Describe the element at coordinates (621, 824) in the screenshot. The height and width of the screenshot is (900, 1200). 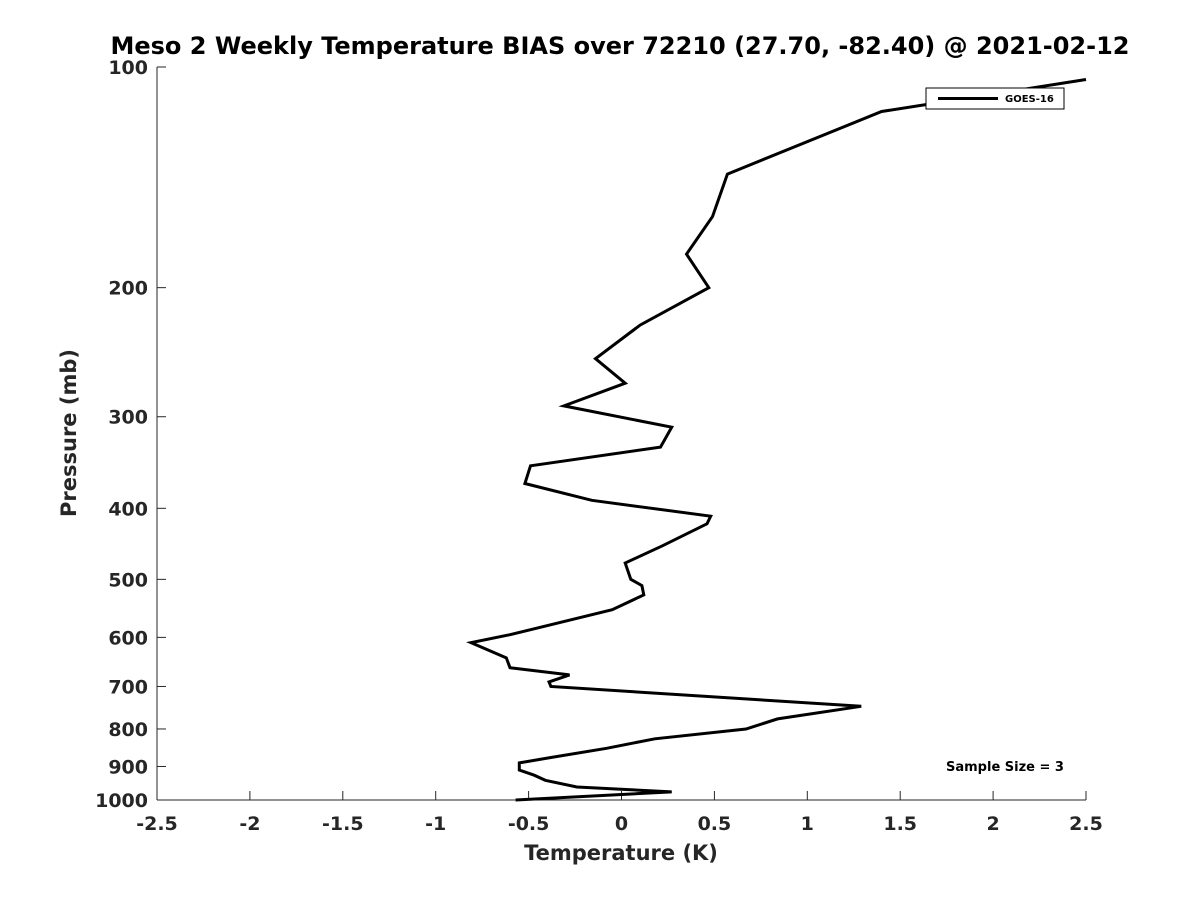
I see `x-tick-label: 0` at that location.